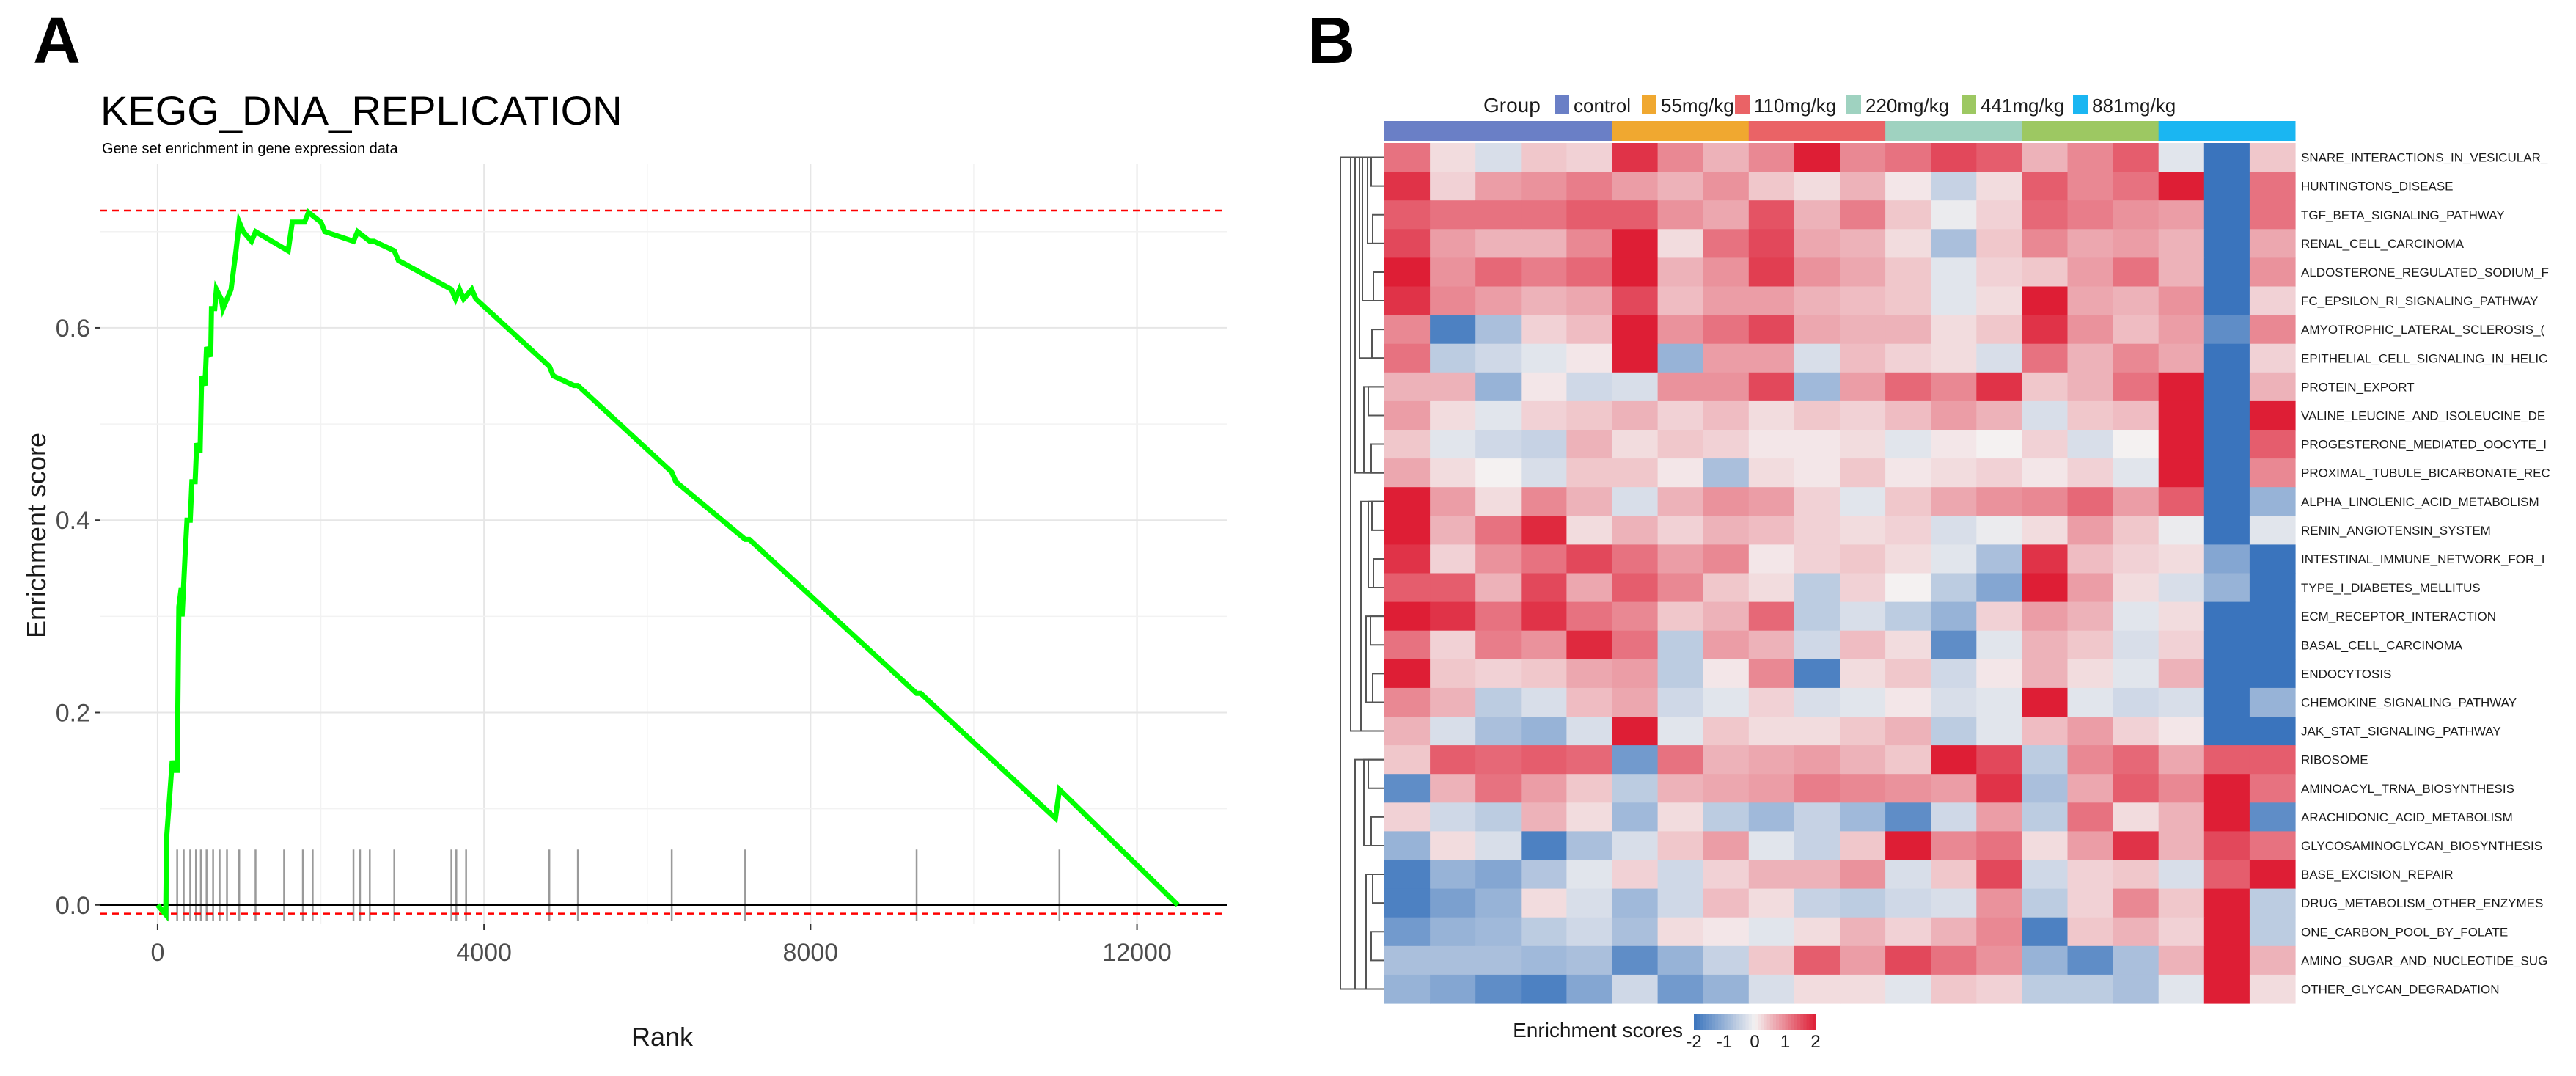  Describe the element at coordinates (2422, 903) in the screenshot. I see `row-label: DRUG_METABOLISM_OTHER_ENZYMES` at that location.